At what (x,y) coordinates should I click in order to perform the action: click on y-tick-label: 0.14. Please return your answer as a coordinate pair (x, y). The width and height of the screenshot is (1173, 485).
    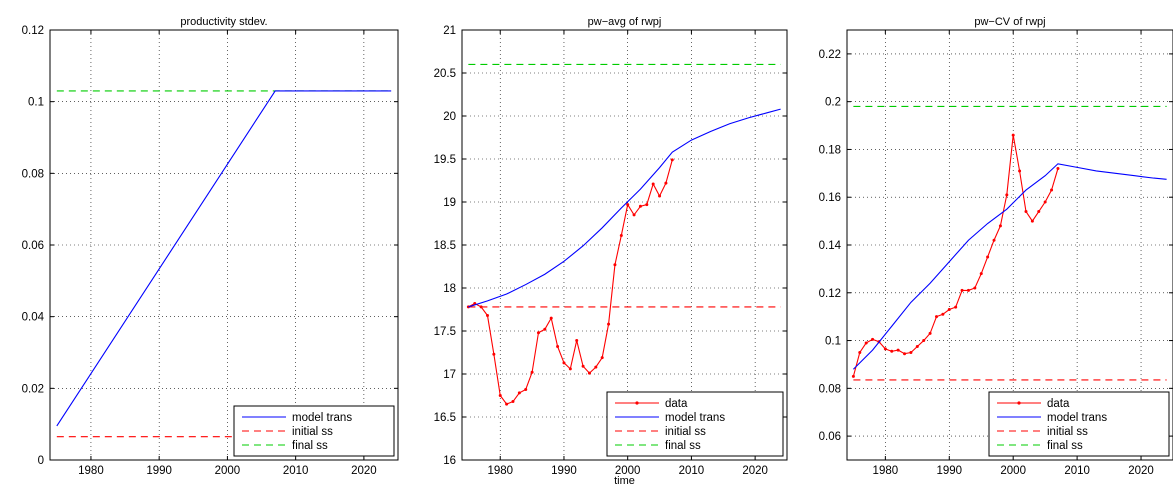
    Looking at the image, I should click on (830, 246).